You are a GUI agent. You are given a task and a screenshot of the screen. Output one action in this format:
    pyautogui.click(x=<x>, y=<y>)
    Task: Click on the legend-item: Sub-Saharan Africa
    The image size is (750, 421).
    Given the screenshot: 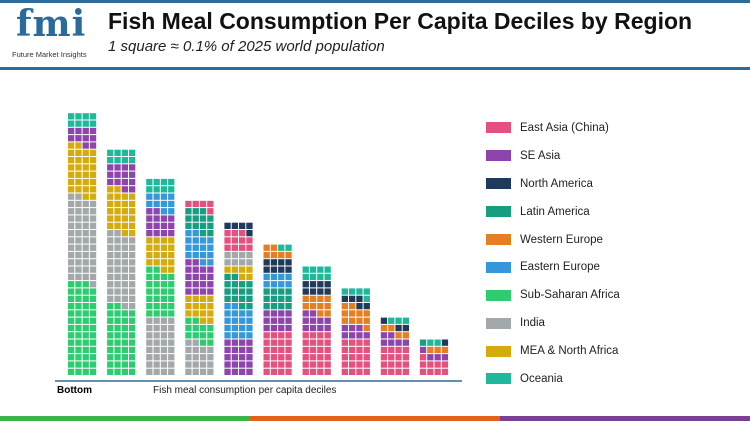 What is the action you would take?
    pyautogui.click(x=553, y=295)
    